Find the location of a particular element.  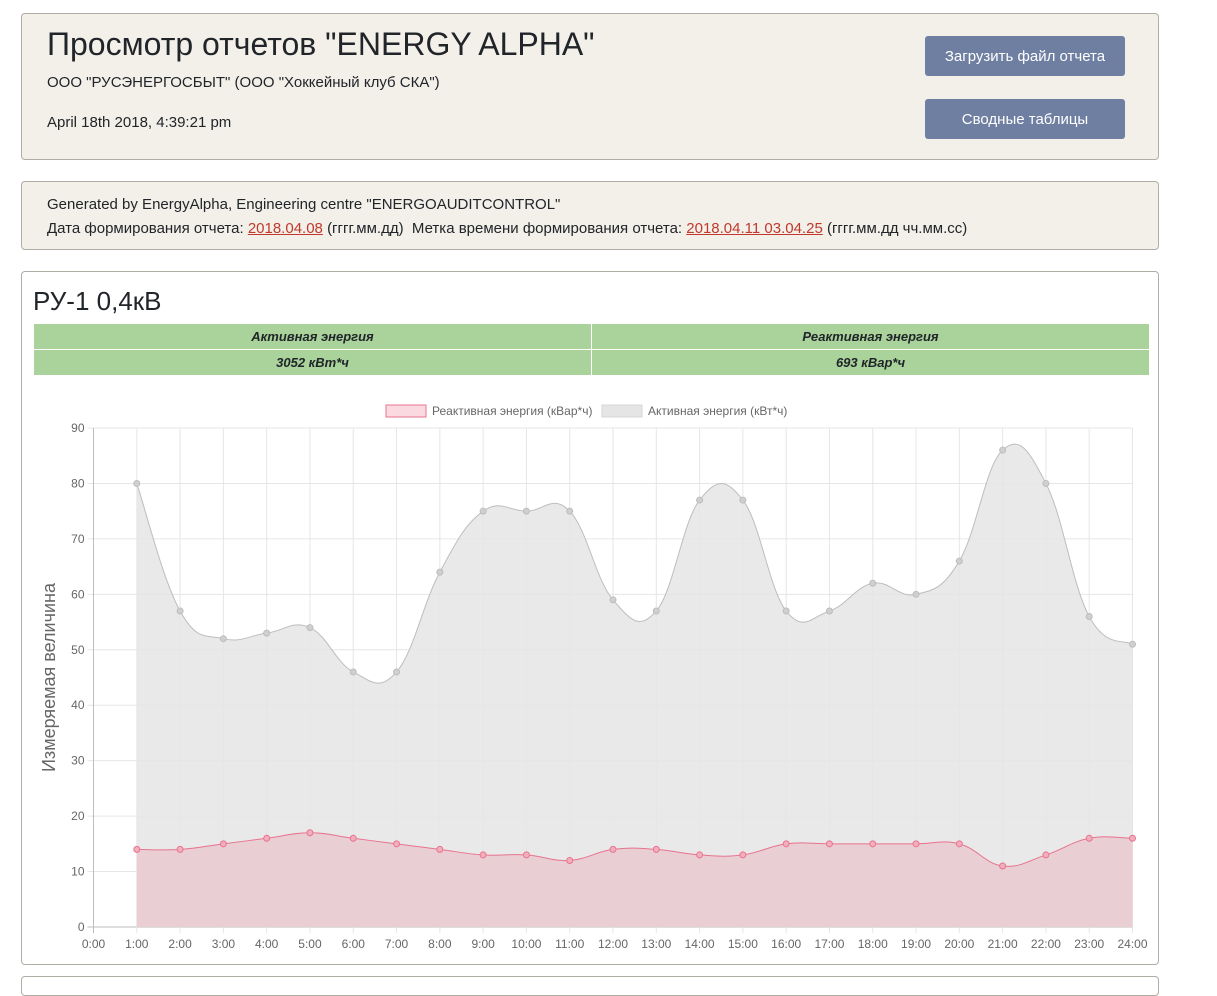

y-tick-label: 90 is located at coordinates (78, 428).